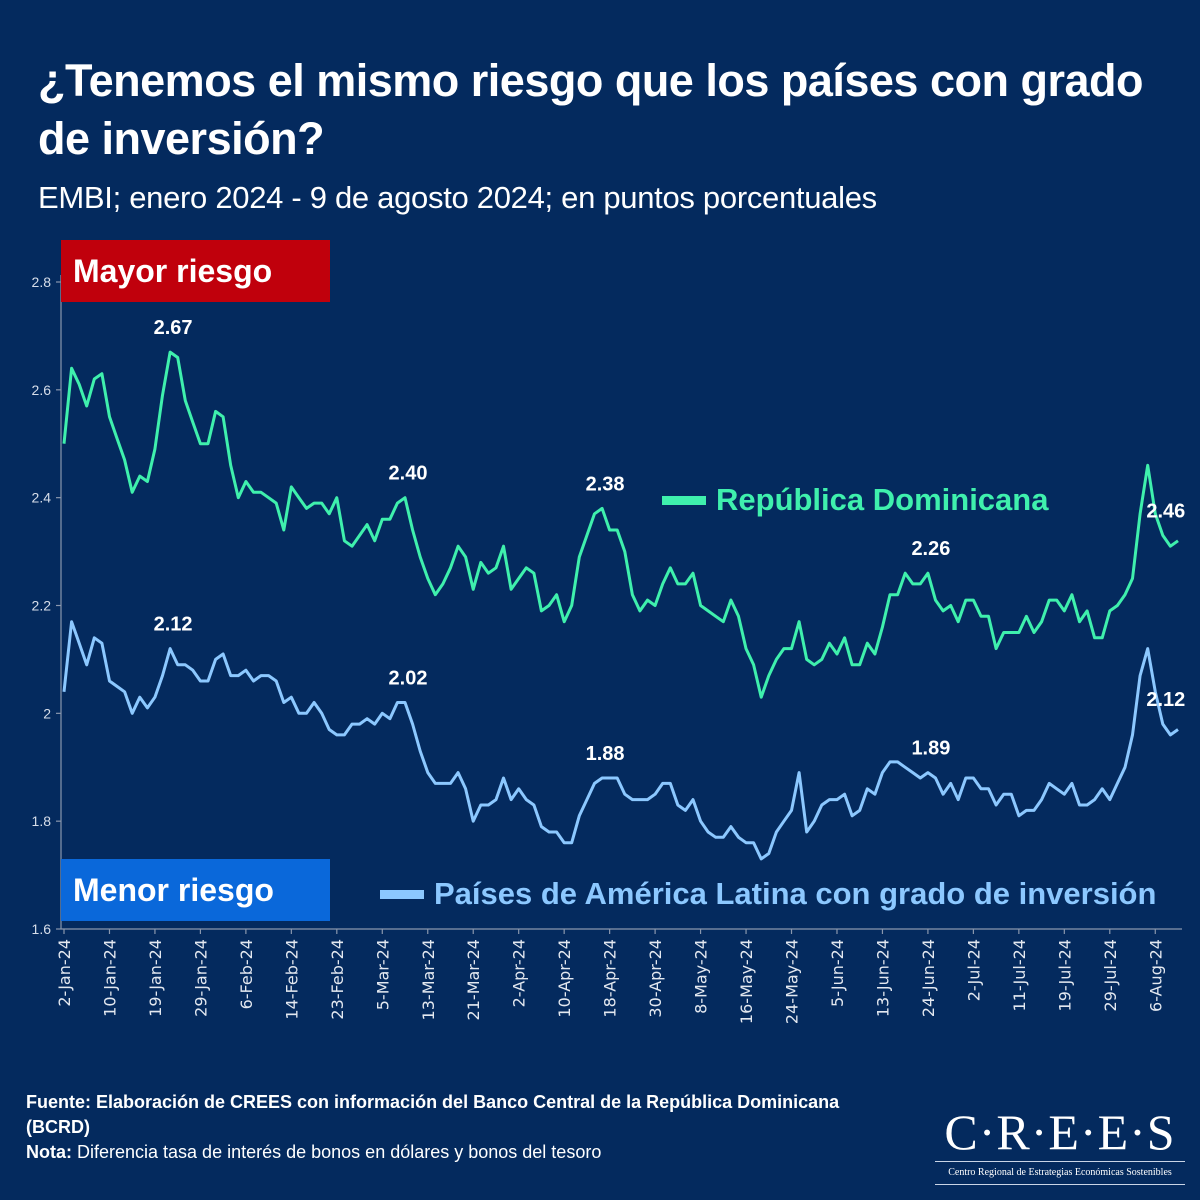 The width and height of the screenshot is (1200, 1200). What do you see at coordinates (195, 271) in the screenshot?
I see `higher-risk-tag: Mayor riesgo` at bounding box center [195, 271].